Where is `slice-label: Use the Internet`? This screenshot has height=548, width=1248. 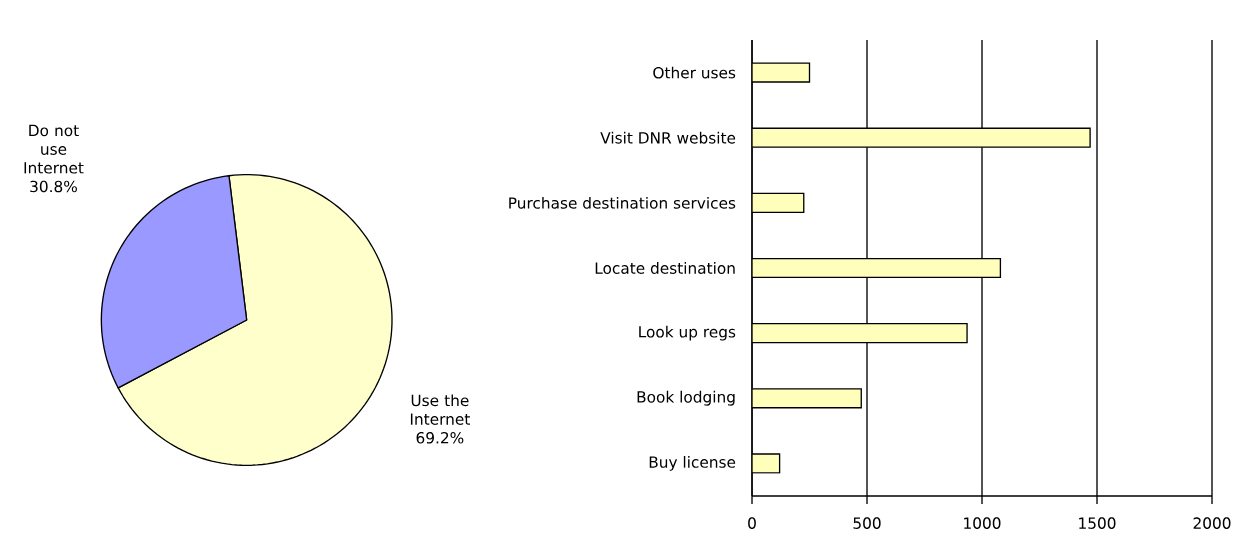 slice-label: Use the Internet is located at coordinates (440, 409).